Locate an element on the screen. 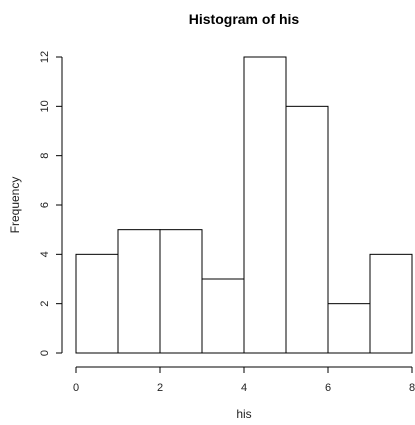 The image size is (415, 425). x-tick-label: 2 is located at coordinates (160, 388).